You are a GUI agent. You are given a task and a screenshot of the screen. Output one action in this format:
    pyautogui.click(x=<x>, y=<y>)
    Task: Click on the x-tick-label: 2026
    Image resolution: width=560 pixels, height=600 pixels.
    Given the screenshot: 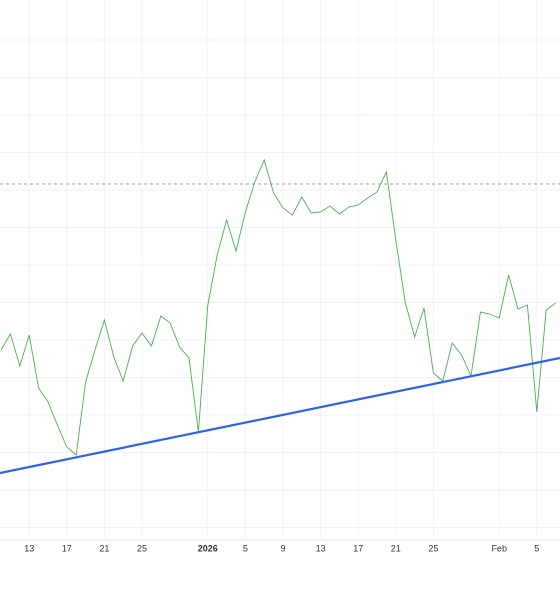 What is the action you would take?
    pyautogui.click(x=208, y=548)
    